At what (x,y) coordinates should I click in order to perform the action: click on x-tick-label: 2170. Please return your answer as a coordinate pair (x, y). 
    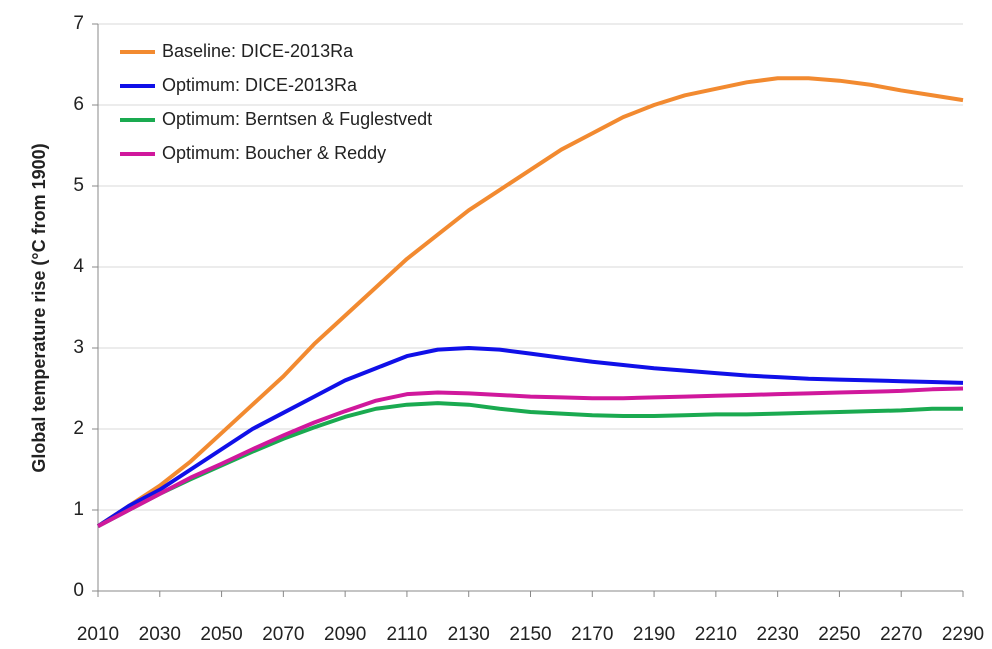
    Looking at the image, I should click on (592, 634).